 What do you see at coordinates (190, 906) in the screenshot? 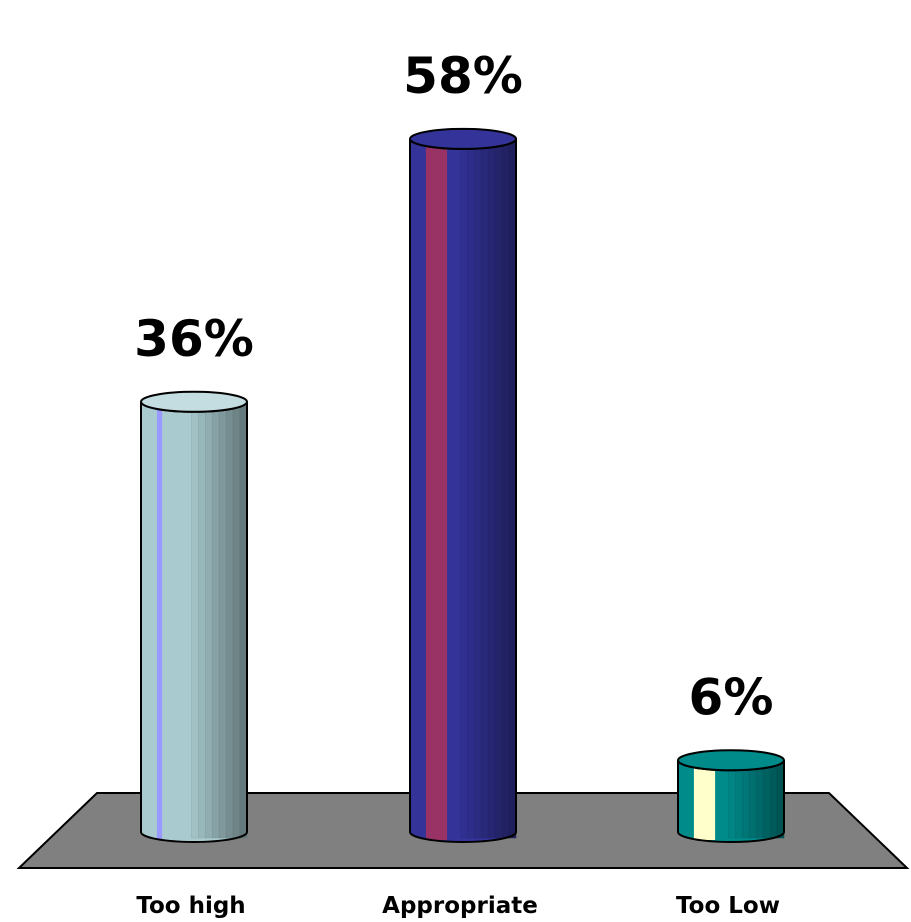
I see `category-label: Too high` at bounding box center [190, 906].